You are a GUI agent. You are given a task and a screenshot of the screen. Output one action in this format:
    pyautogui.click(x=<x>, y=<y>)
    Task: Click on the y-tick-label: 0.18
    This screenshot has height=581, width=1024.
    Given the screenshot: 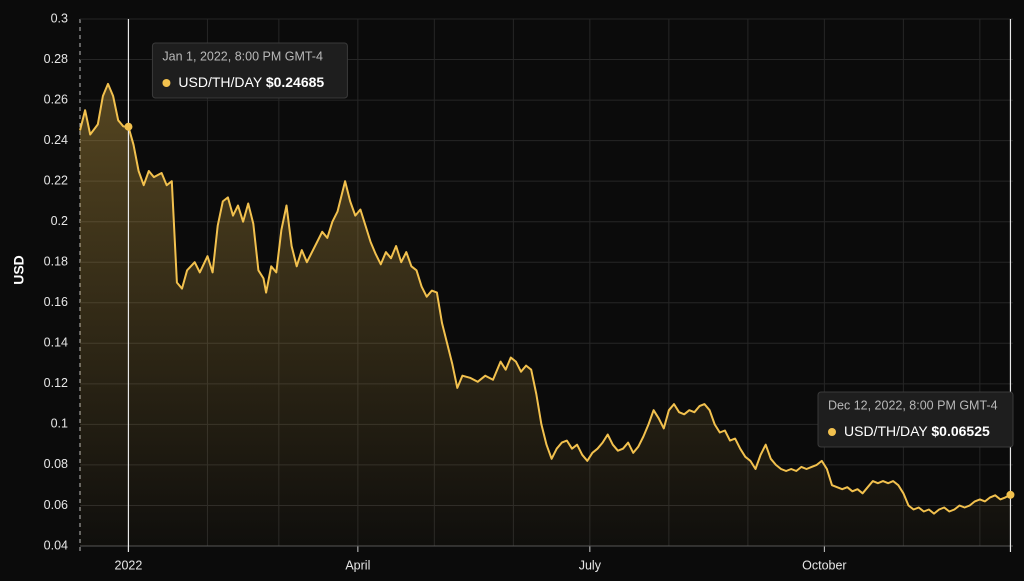 What is the action you would take?
    pyautogui.click(x=56, y=262)
    